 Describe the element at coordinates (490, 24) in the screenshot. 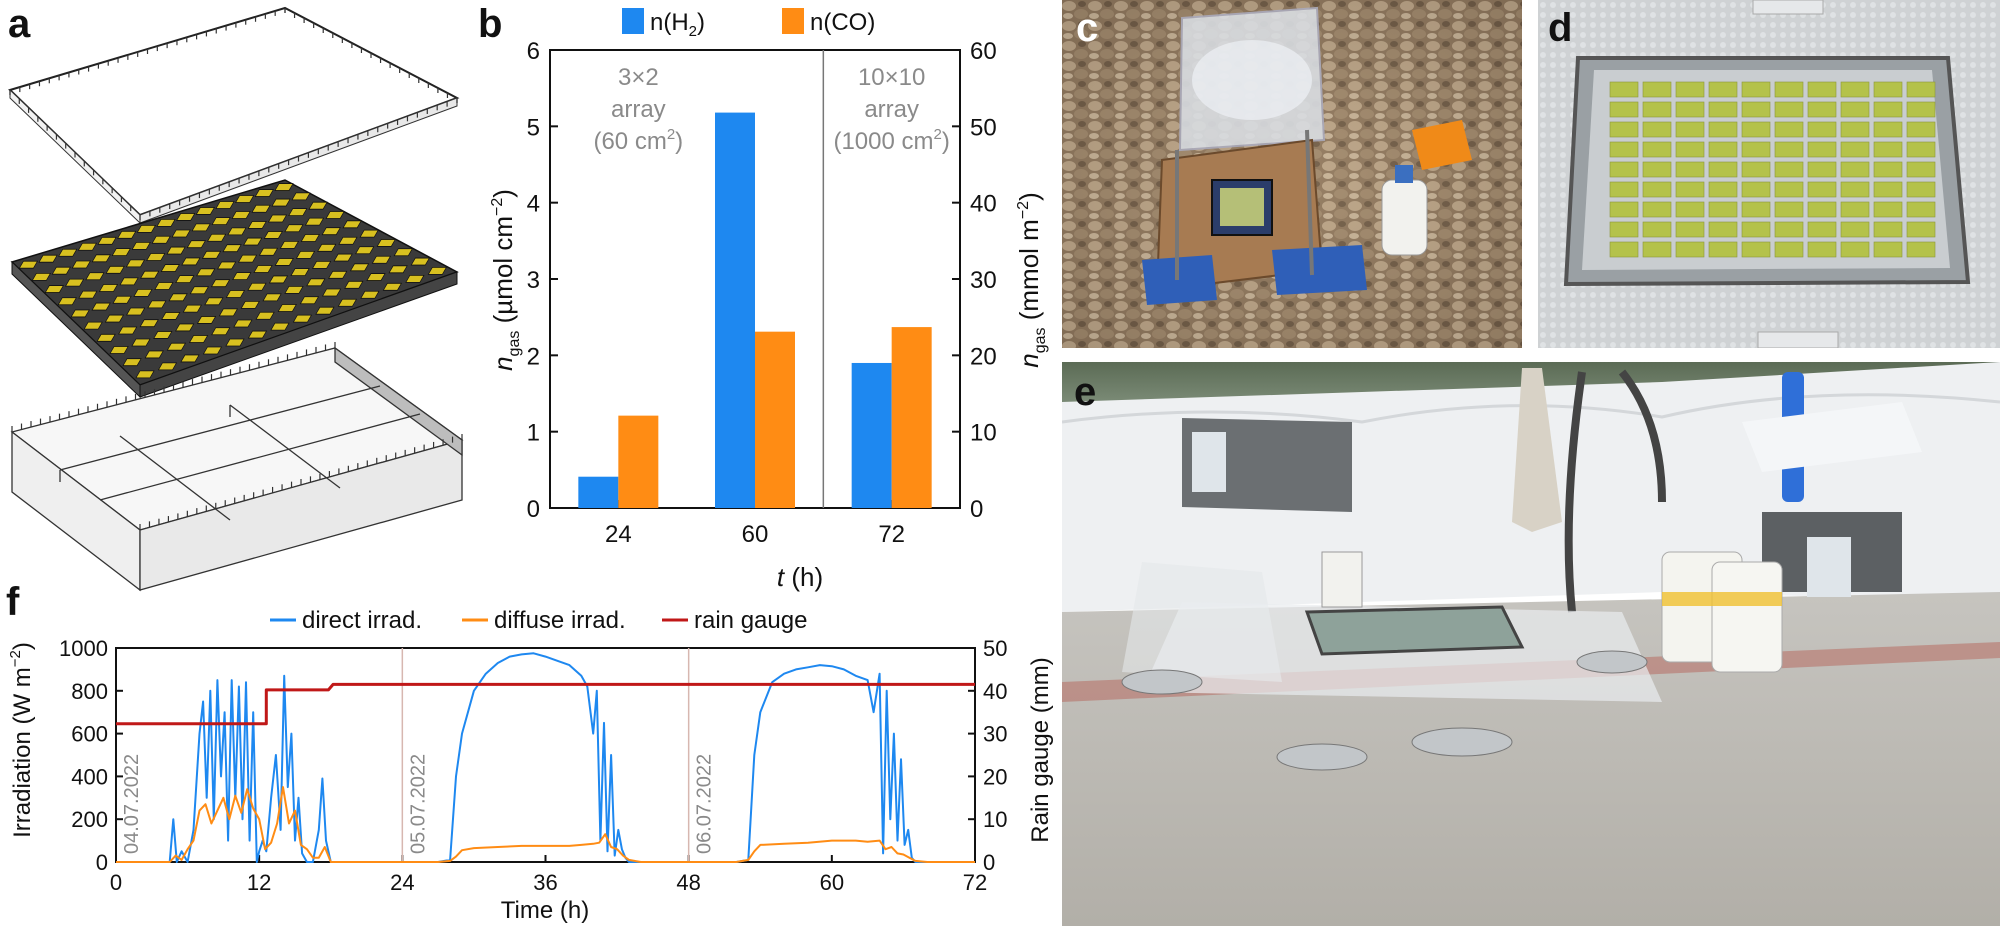

I see `panel-letter-b: b` at that location.